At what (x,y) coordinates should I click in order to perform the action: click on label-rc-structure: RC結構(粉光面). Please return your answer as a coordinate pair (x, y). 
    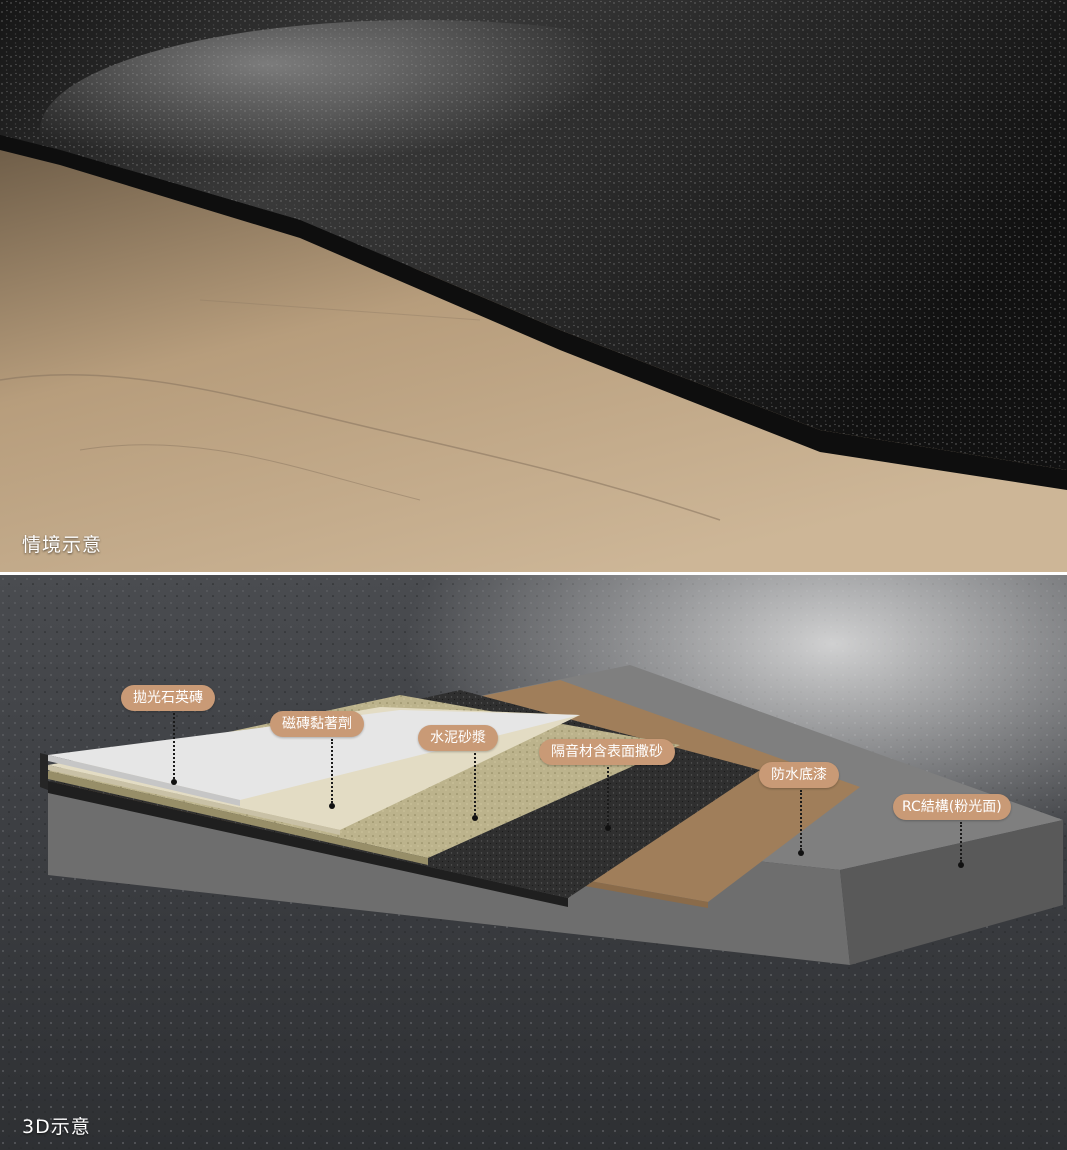
    Looking at the image, I should click on (952, 807).